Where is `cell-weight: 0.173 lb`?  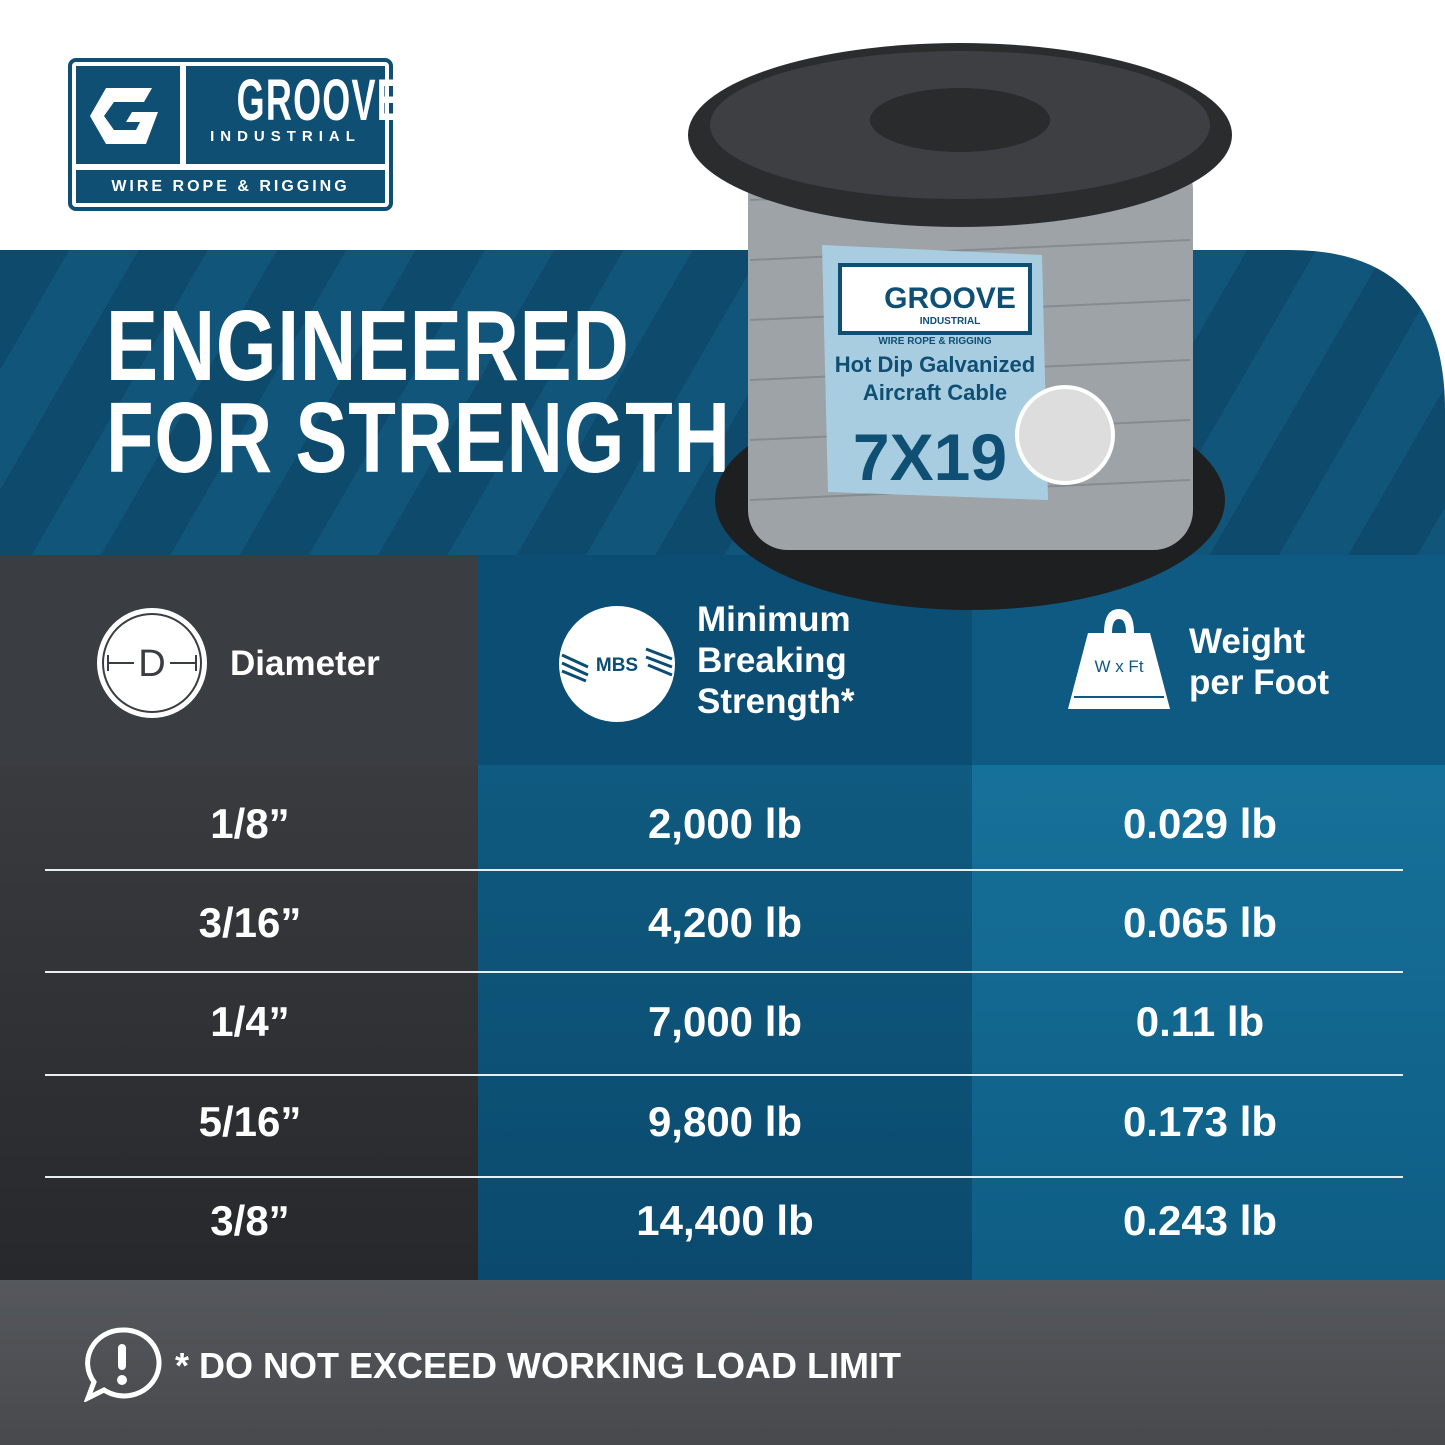 cell-weight: 0.173 lb is located at coordinates (1200, 1121).